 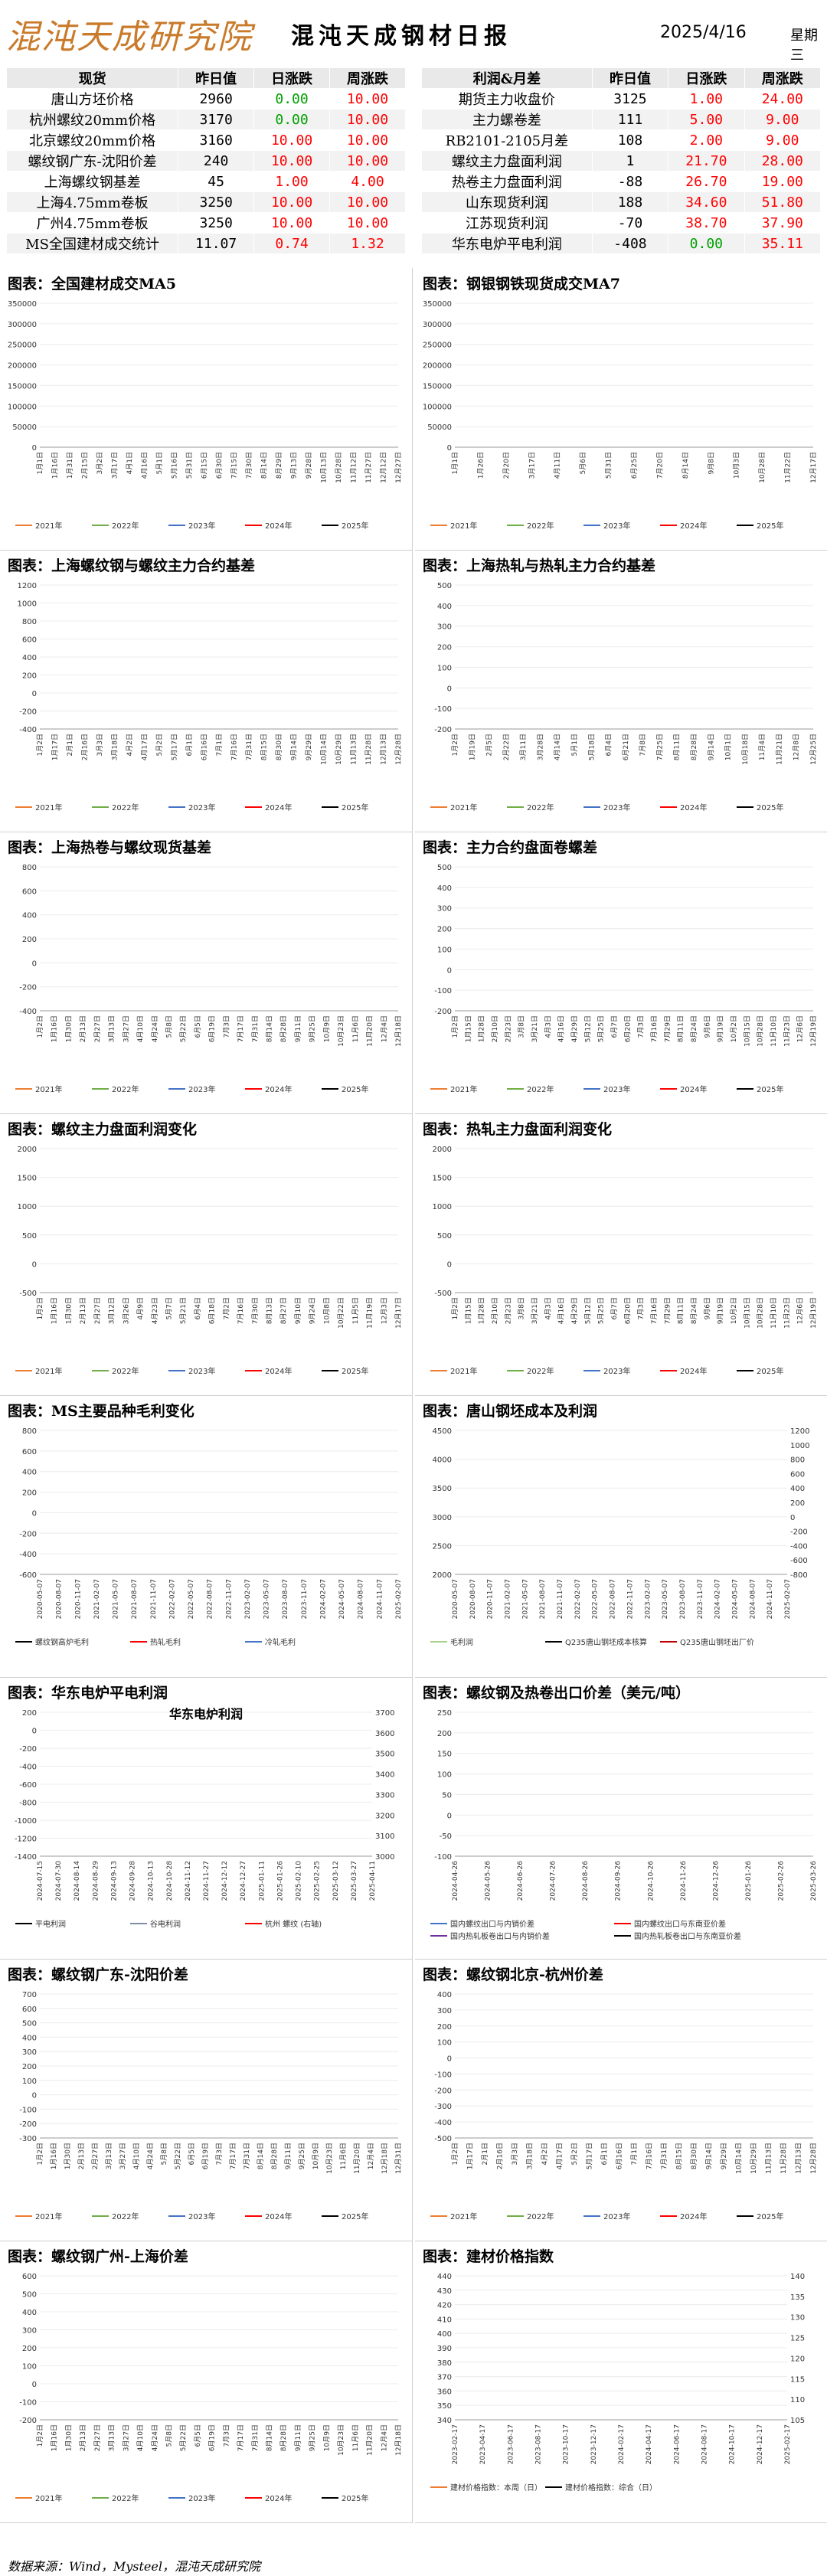 I want to click on table-cell: 10.00, so click(x=292, y=202).